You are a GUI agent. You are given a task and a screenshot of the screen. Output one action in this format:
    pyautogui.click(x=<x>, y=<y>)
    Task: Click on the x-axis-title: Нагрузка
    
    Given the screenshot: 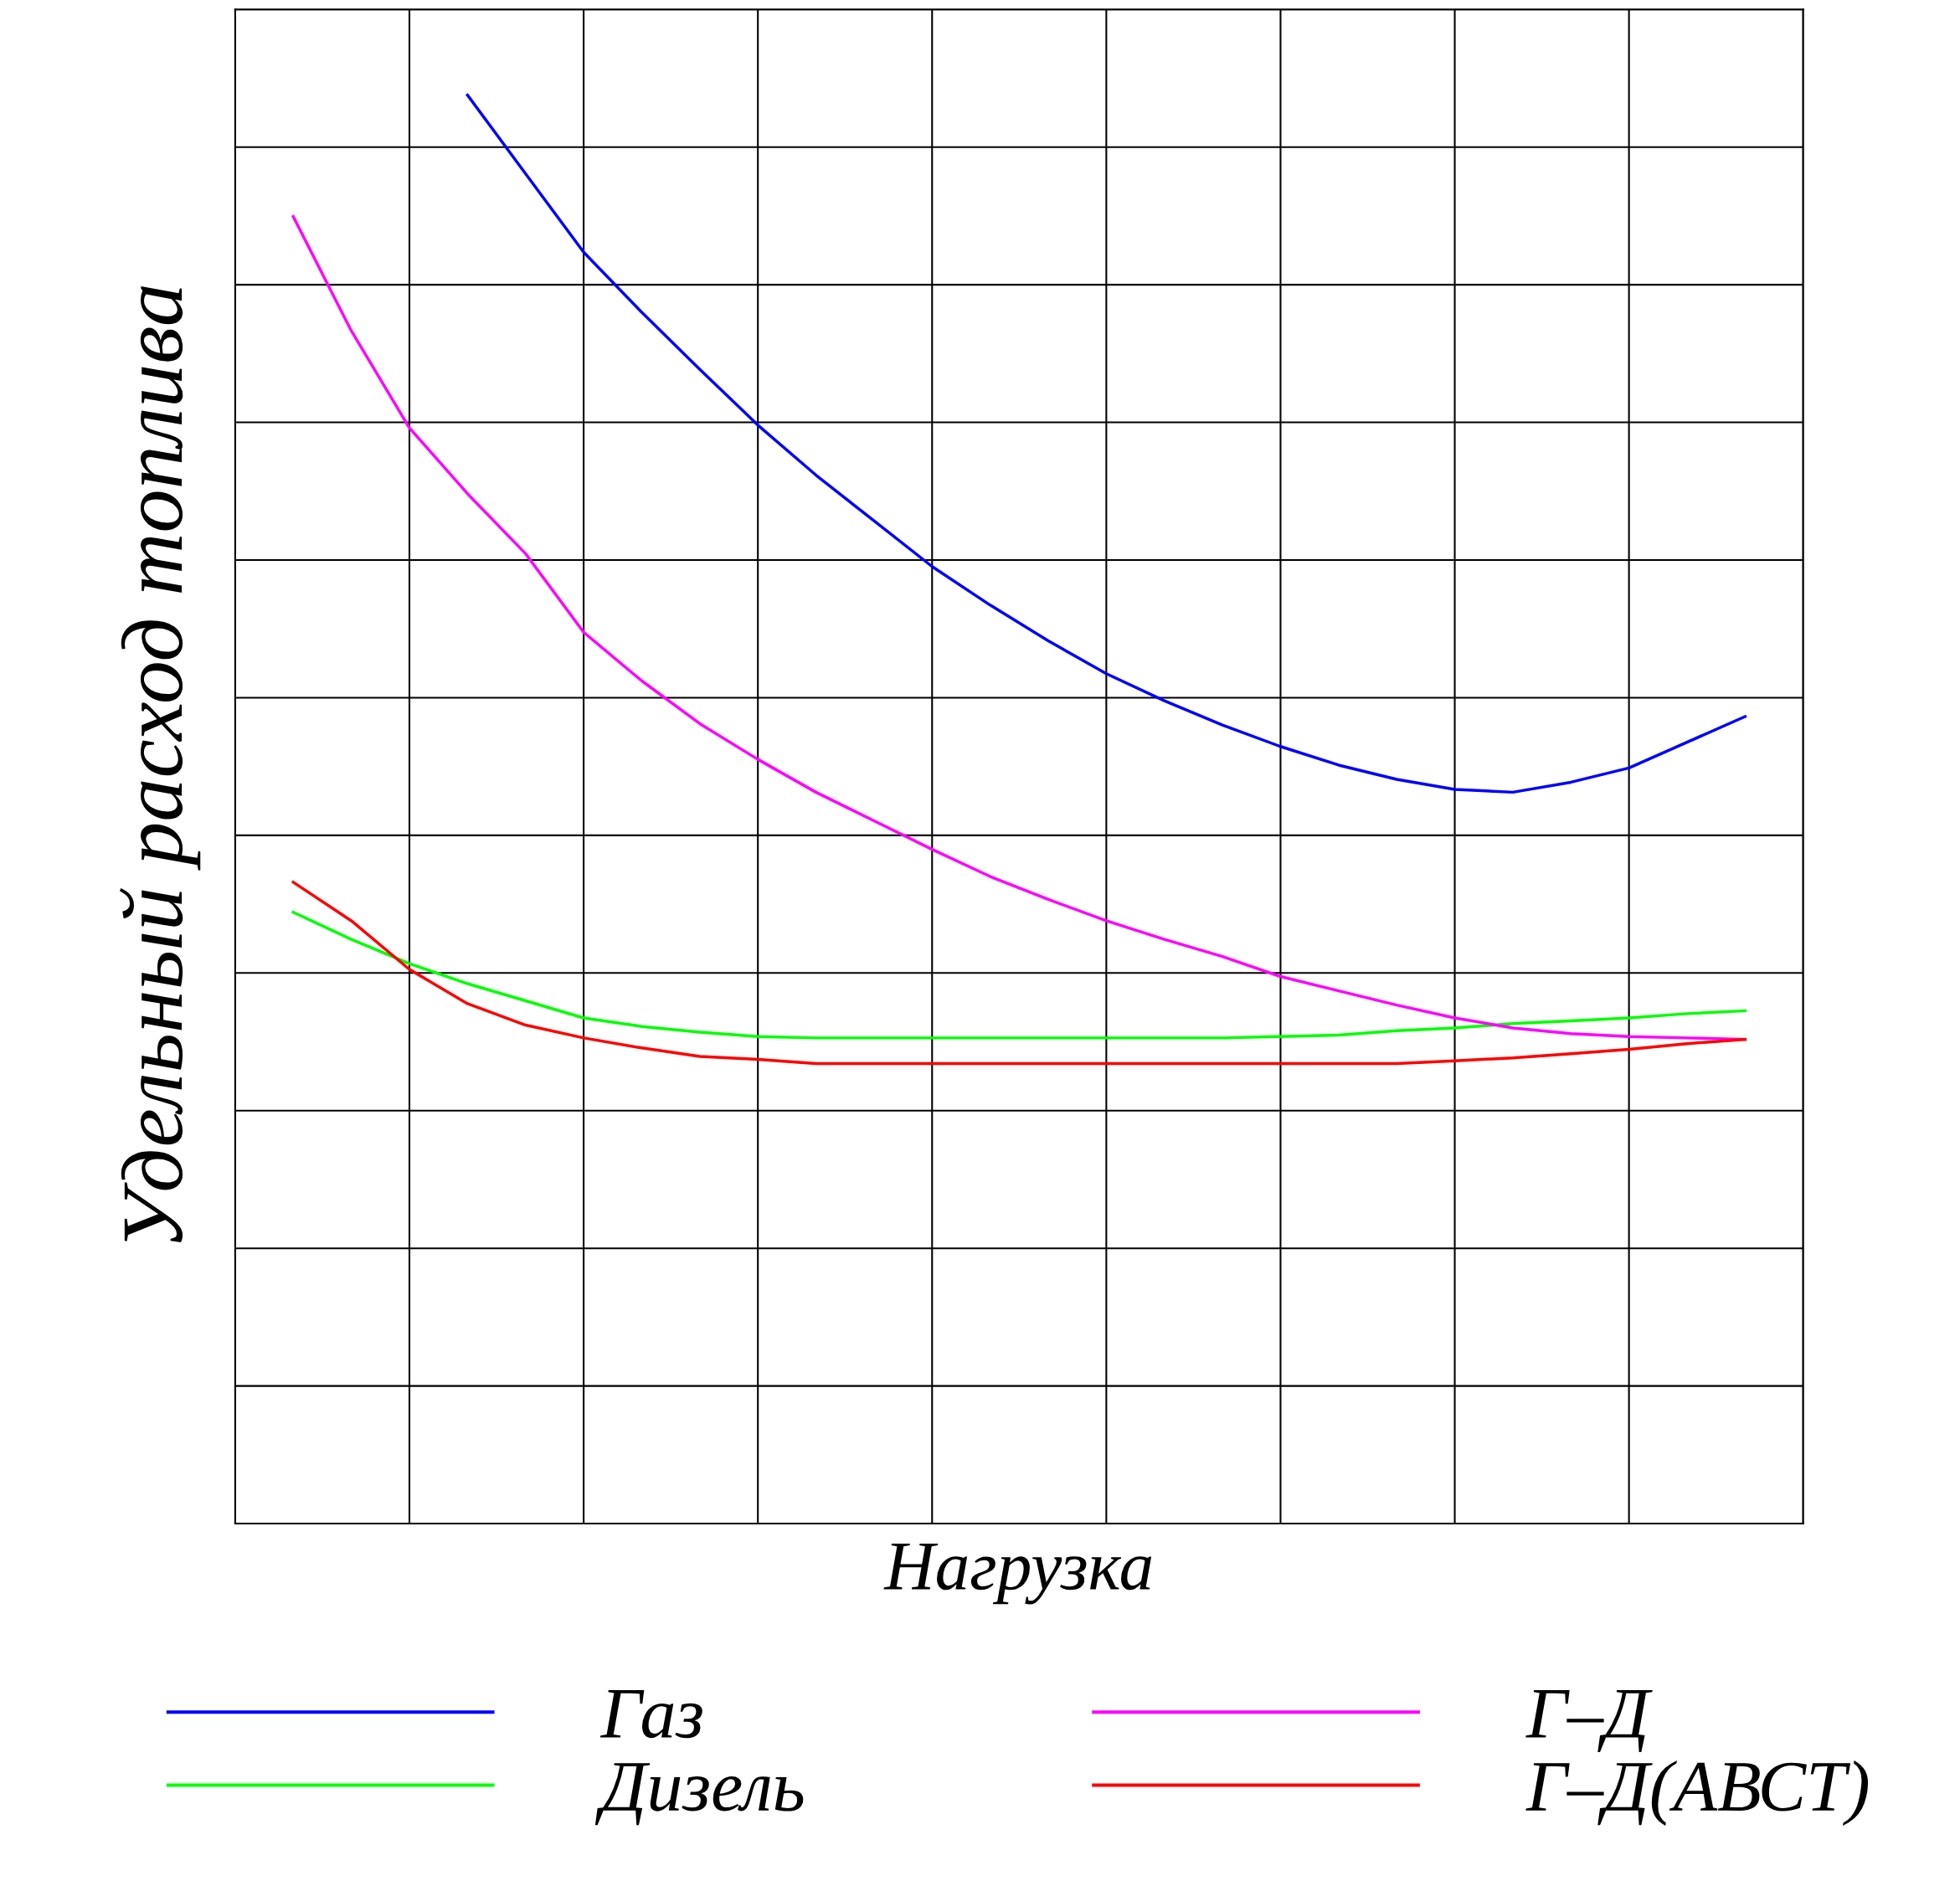 What is the action you would take?
    pyautogui.click(x=1017, y=1574)
    